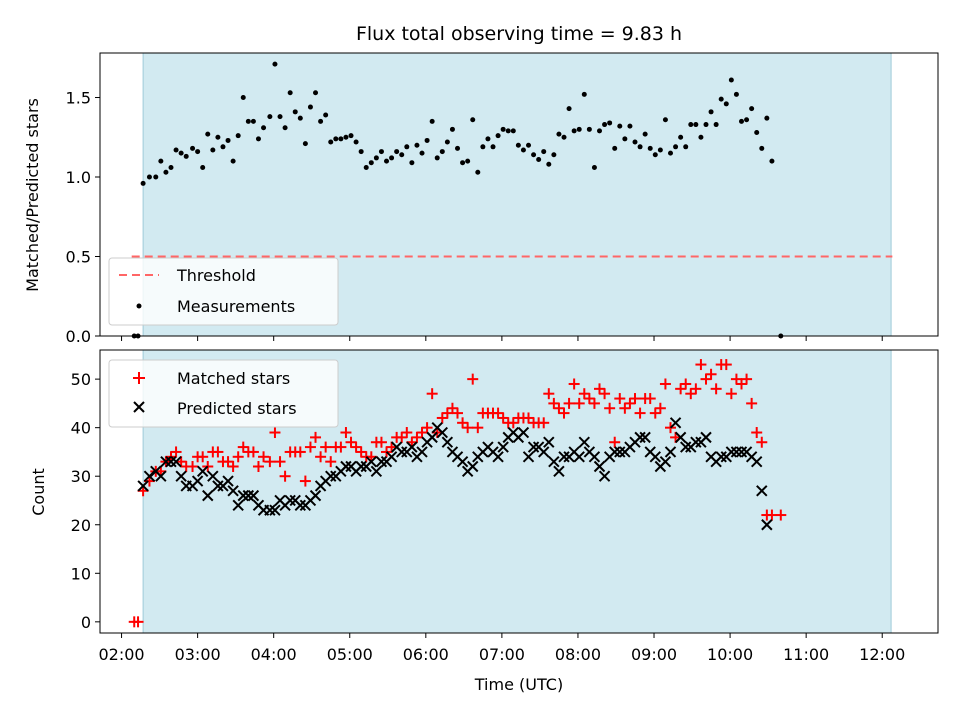 The height and width of the screenshot is (724, 960). I want to click on legend-measurements-label: Measurements, so click(236, 306).